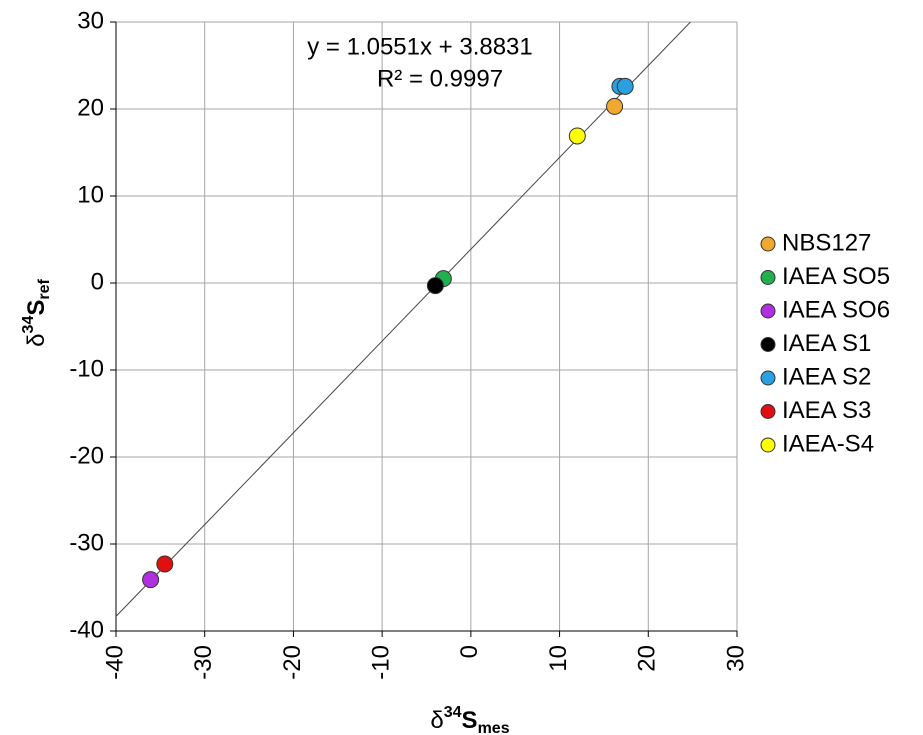  What do you see at coordinates (86, 455) in the screenshot?
I see `y-tick-label: -20` at bounding box center [86, 455].